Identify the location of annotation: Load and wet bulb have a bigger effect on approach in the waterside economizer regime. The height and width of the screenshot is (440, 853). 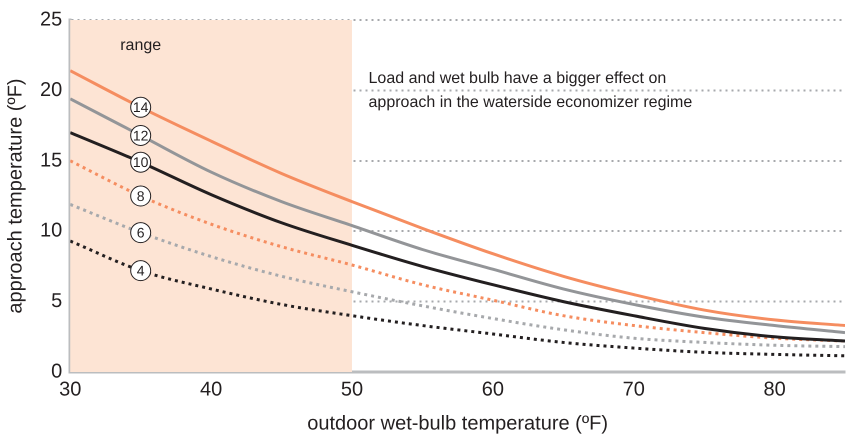
(530, 90).